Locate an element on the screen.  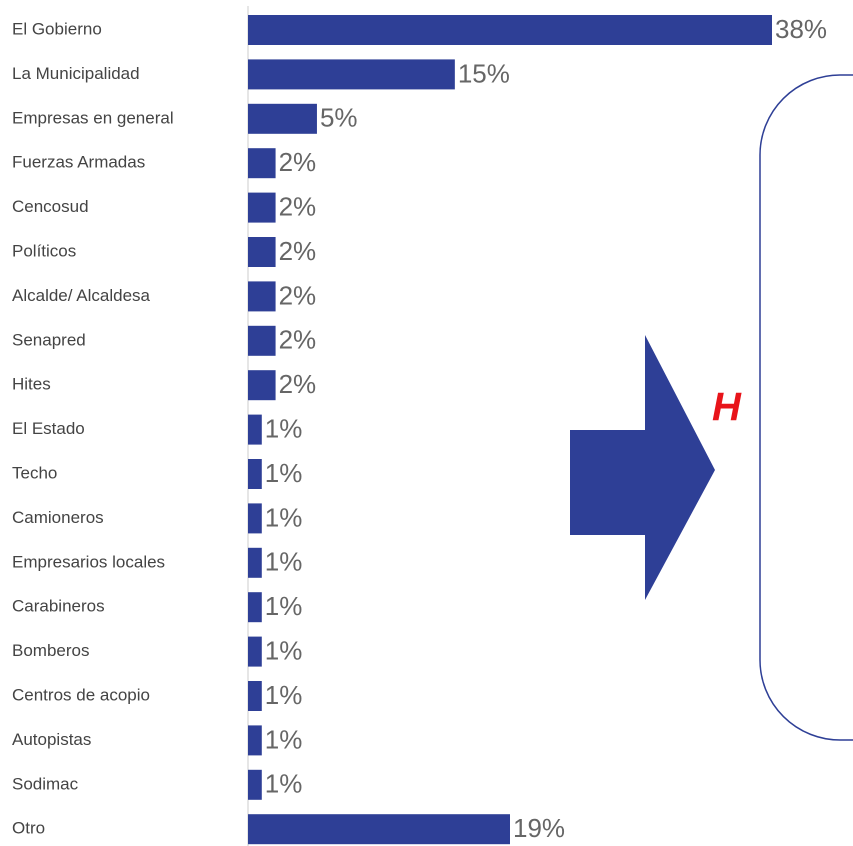
category-label: Empresarios locales is located at coordinates (88, 561).